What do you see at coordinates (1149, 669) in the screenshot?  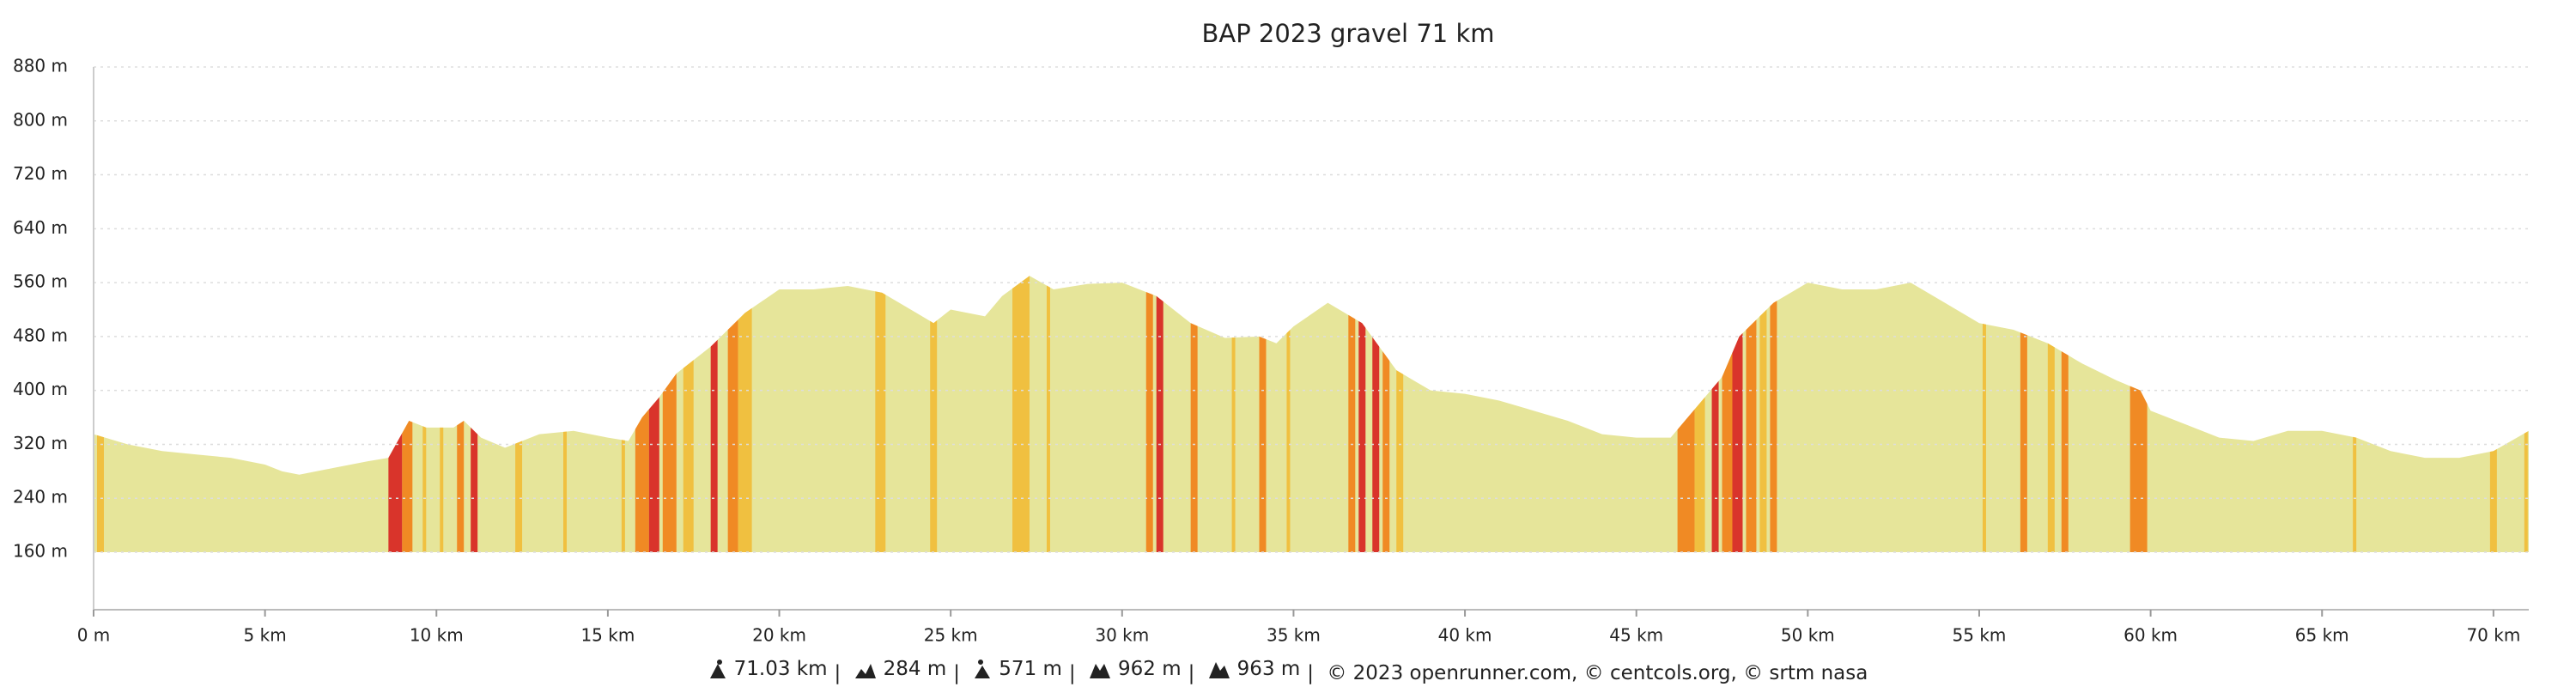 I see `stat: 962 m` at bounding box center [1149, 669].